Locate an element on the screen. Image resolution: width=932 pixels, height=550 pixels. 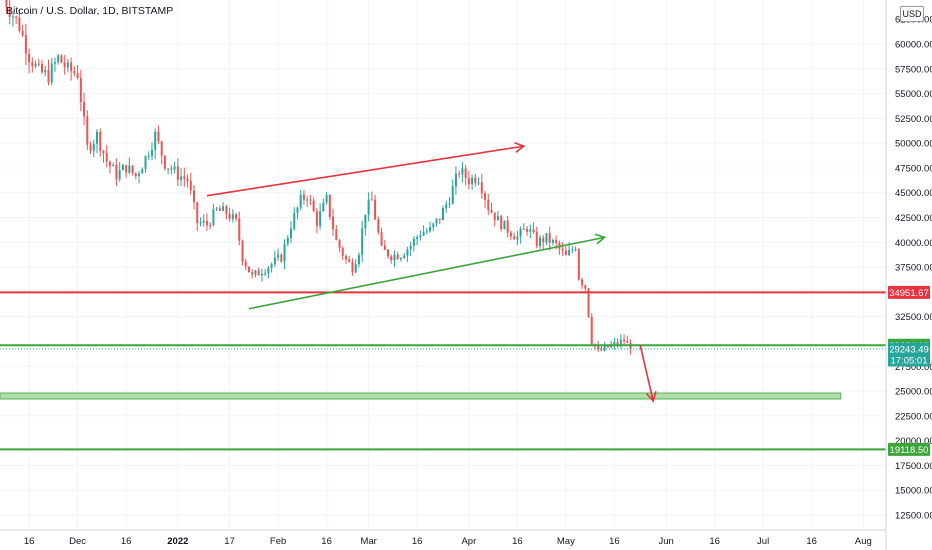
currency-badge: USD is located at coordinates (912, 14).